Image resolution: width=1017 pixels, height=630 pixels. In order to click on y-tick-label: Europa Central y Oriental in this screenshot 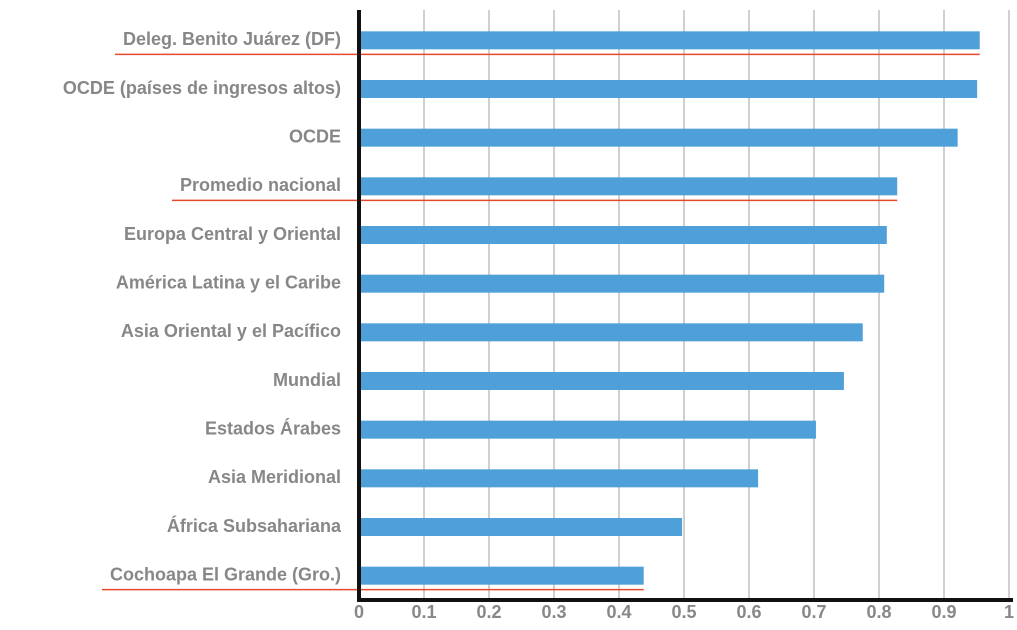, I will do `click(232, 234)`.